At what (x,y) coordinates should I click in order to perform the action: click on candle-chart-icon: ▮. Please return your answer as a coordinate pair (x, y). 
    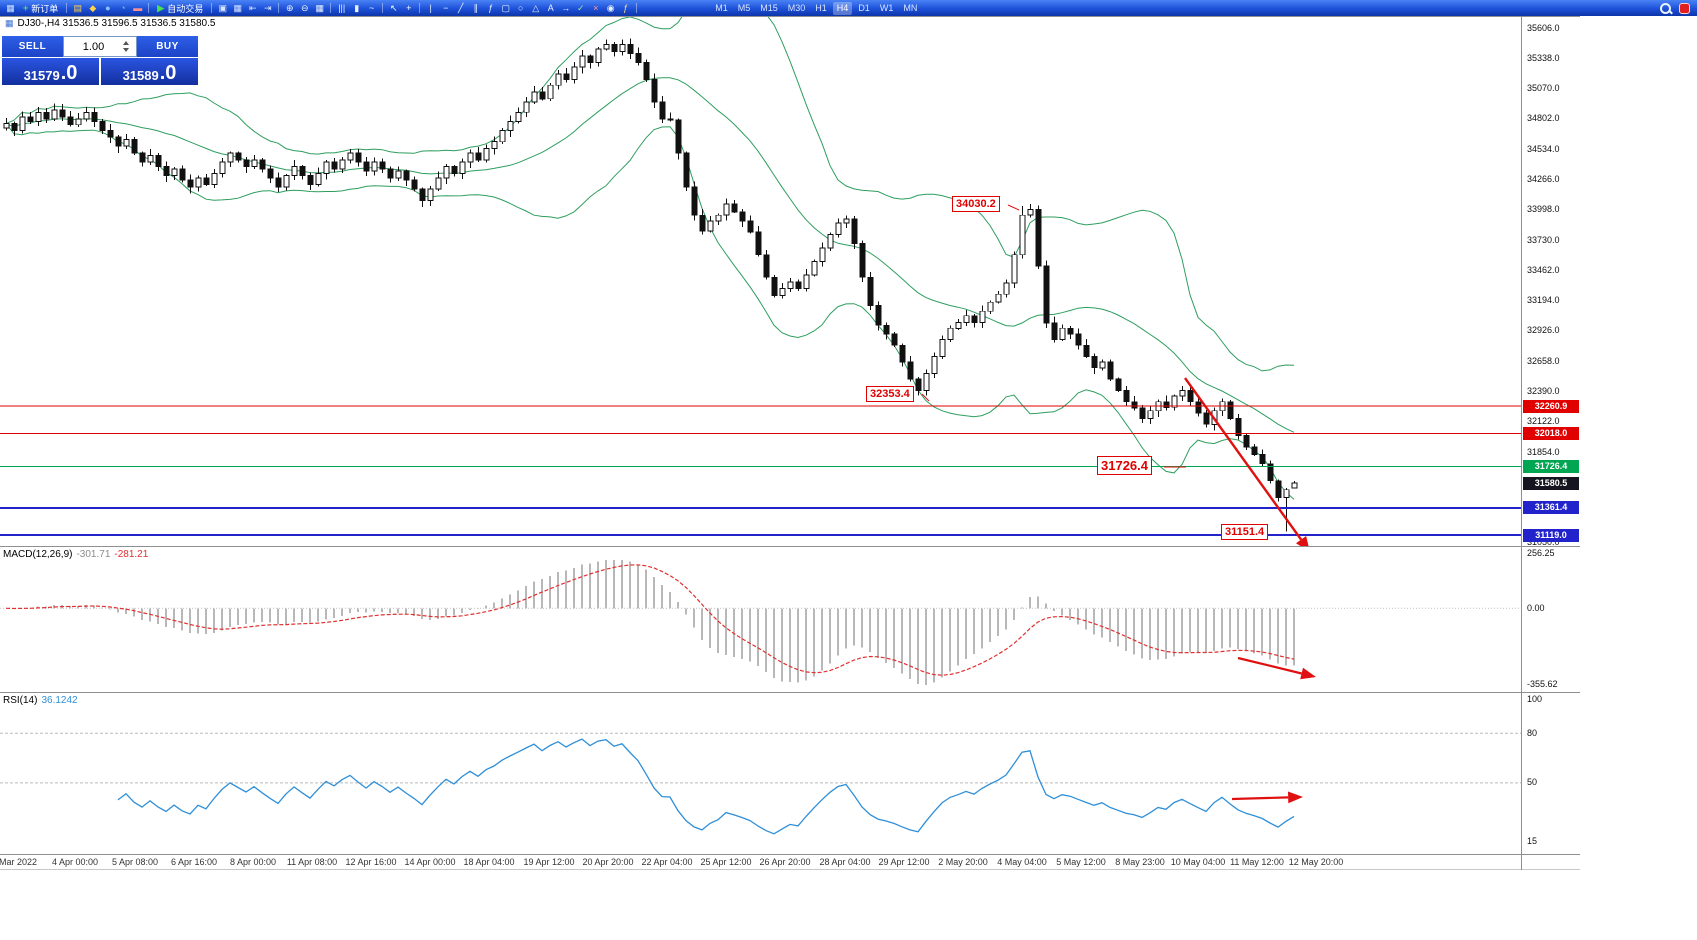
    Looking at the image, I should click on (357, 7).